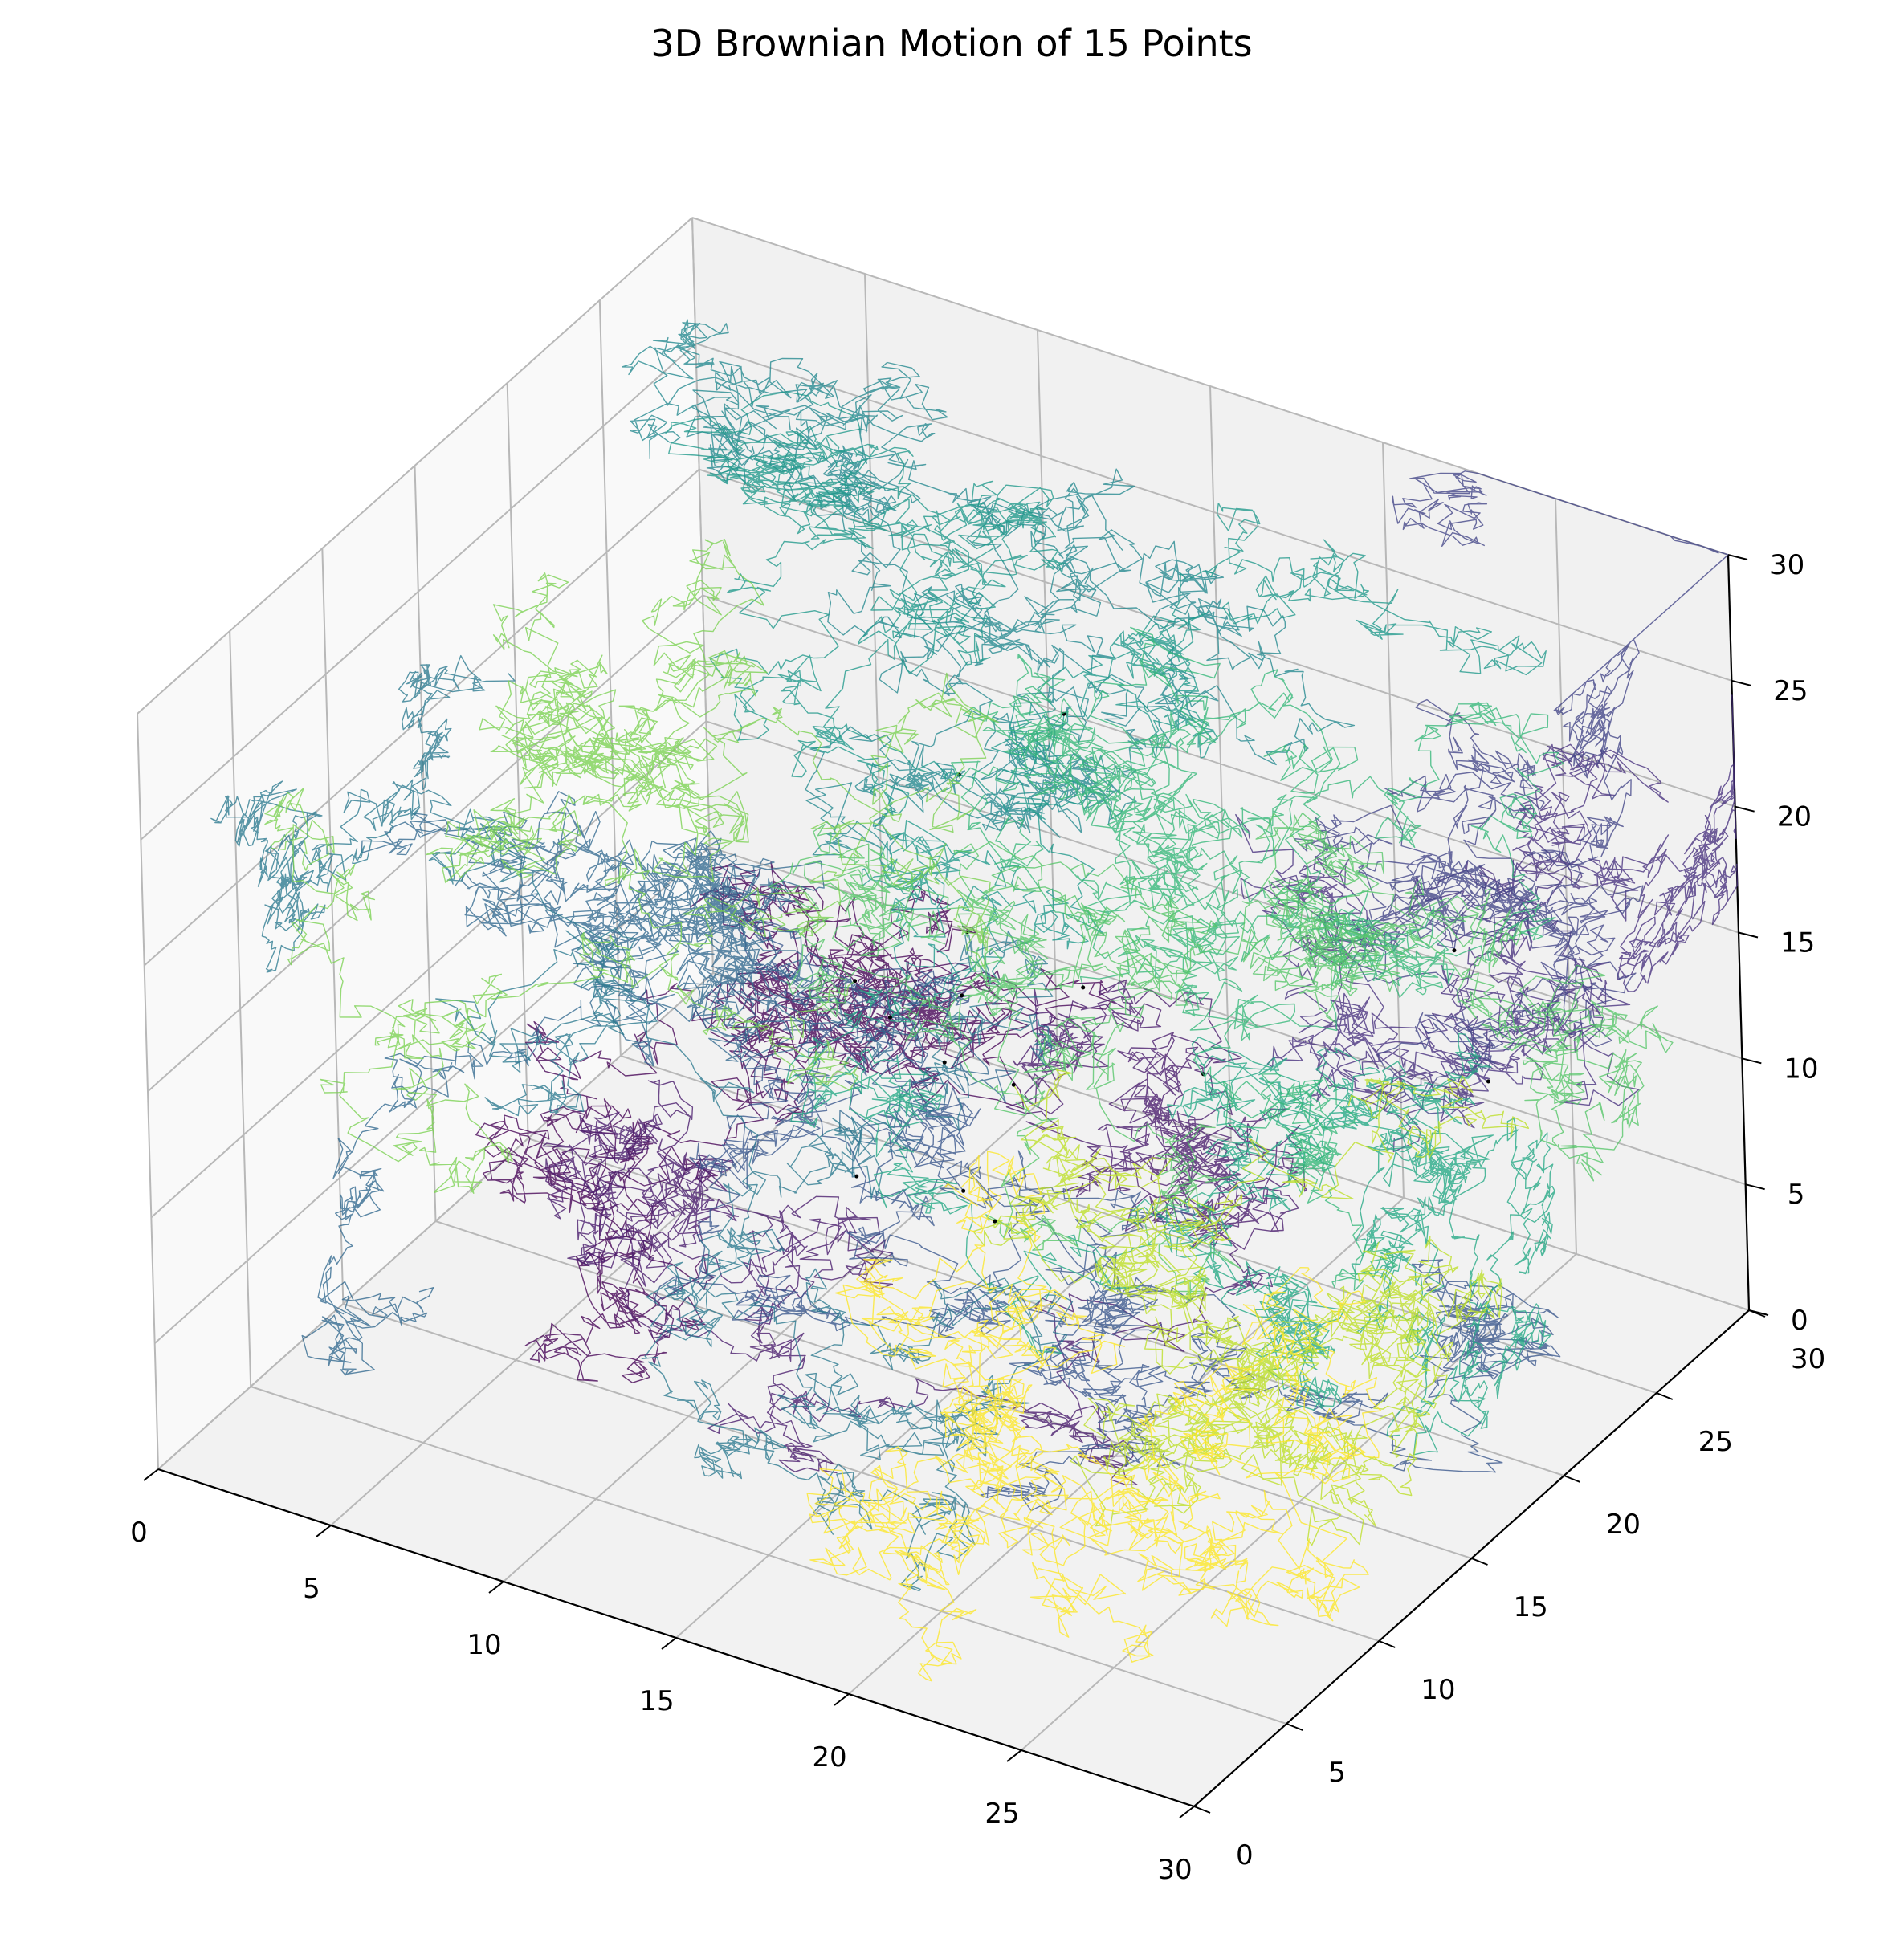 The width and height of the screenshot is (1904, 1959). Describe the element at coordinates (1808, 1359) in the screenshot. I see `y-tick-label: 30` at that location.